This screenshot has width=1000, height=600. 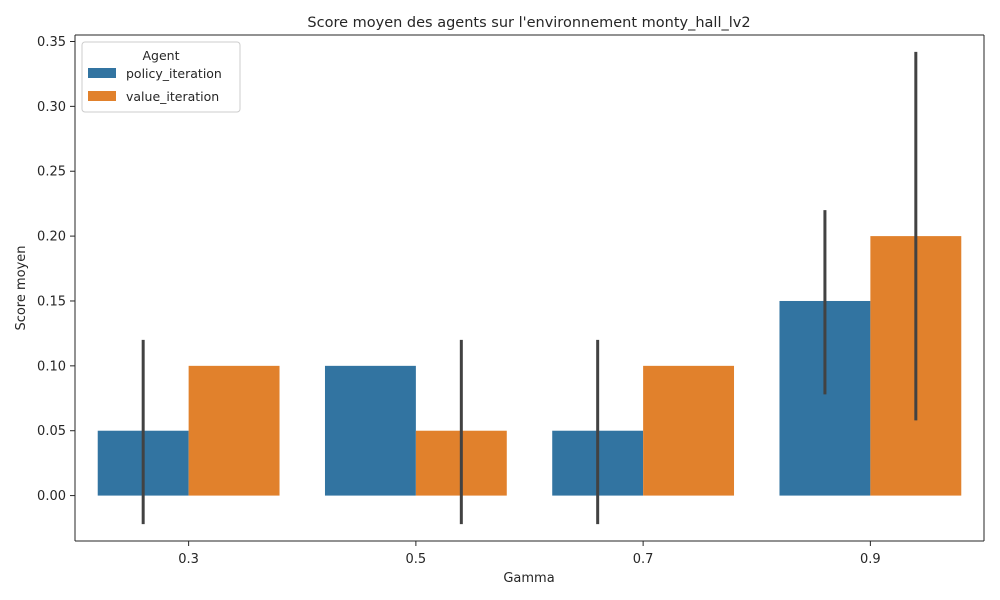 I want to click on y-tick-label: 0.05, so click(x=51, y=431).